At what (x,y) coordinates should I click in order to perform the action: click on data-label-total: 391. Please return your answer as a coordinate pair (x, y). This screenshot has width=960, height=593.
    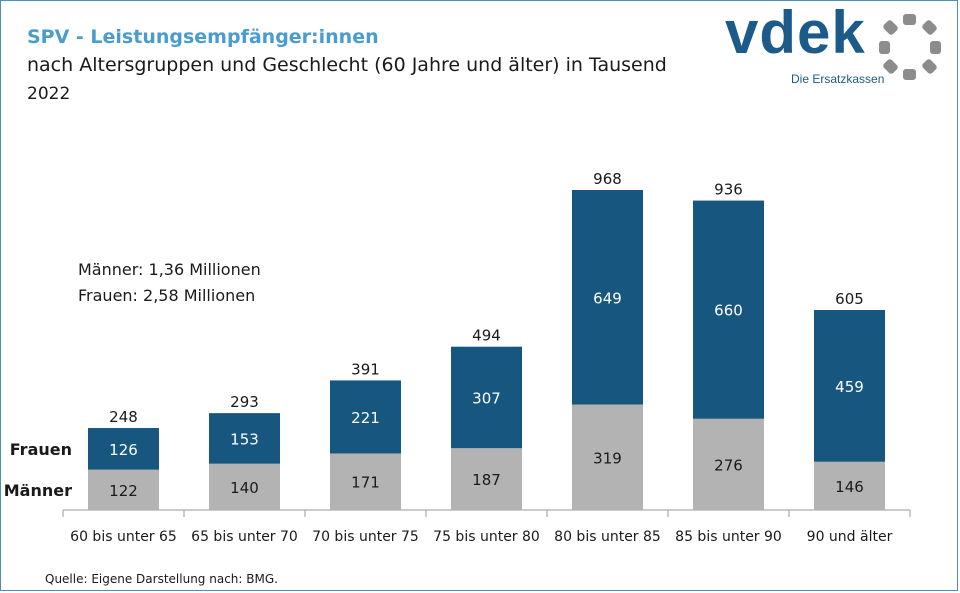
    Looking at the image, I should click on (365, 369).